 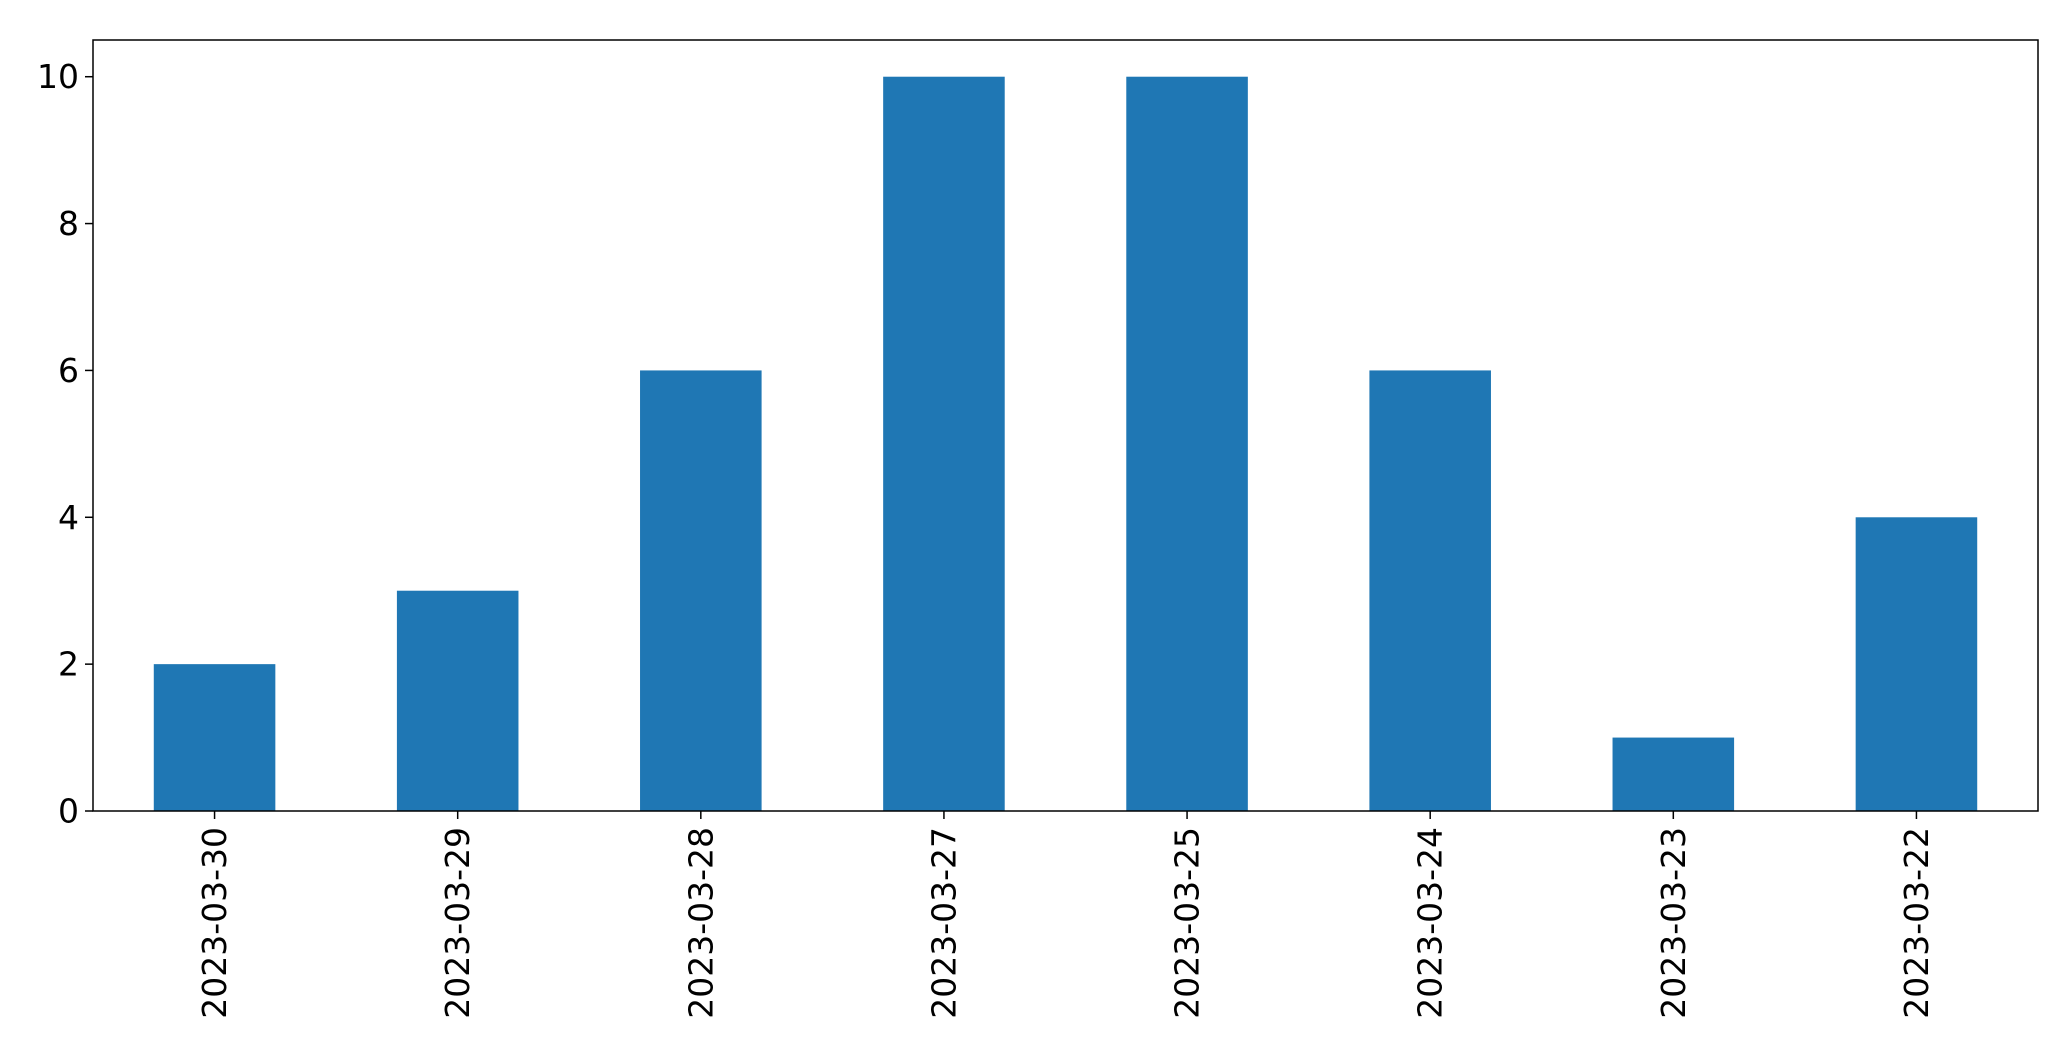 What do you see at coordinates (214, 923) in the screenshot?
I see `x-tick-label: 2023-03-30` at bounding box center [214, 923].